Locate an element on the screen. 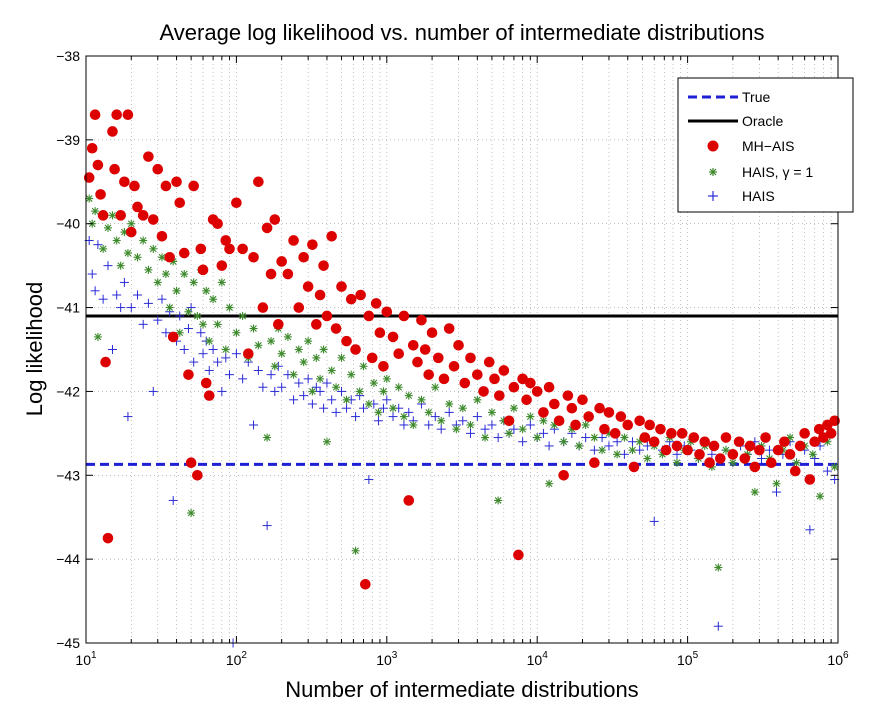 This screenshot has width=876, height=721. y-tick-label: −43 is located at coordinates (68, 475).